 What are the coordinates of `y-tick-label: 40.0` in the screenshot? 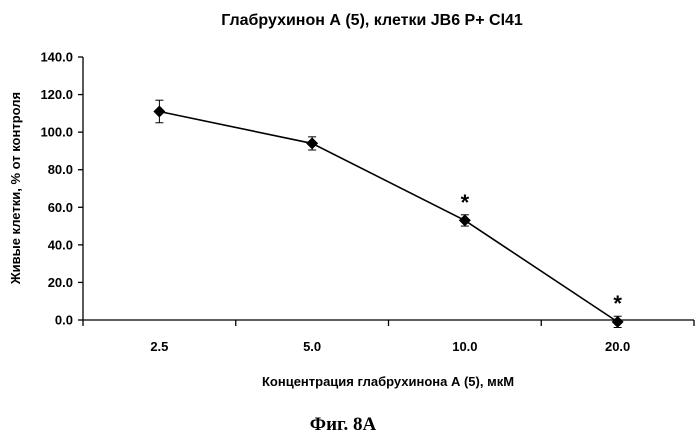 It's located at (60, 244).